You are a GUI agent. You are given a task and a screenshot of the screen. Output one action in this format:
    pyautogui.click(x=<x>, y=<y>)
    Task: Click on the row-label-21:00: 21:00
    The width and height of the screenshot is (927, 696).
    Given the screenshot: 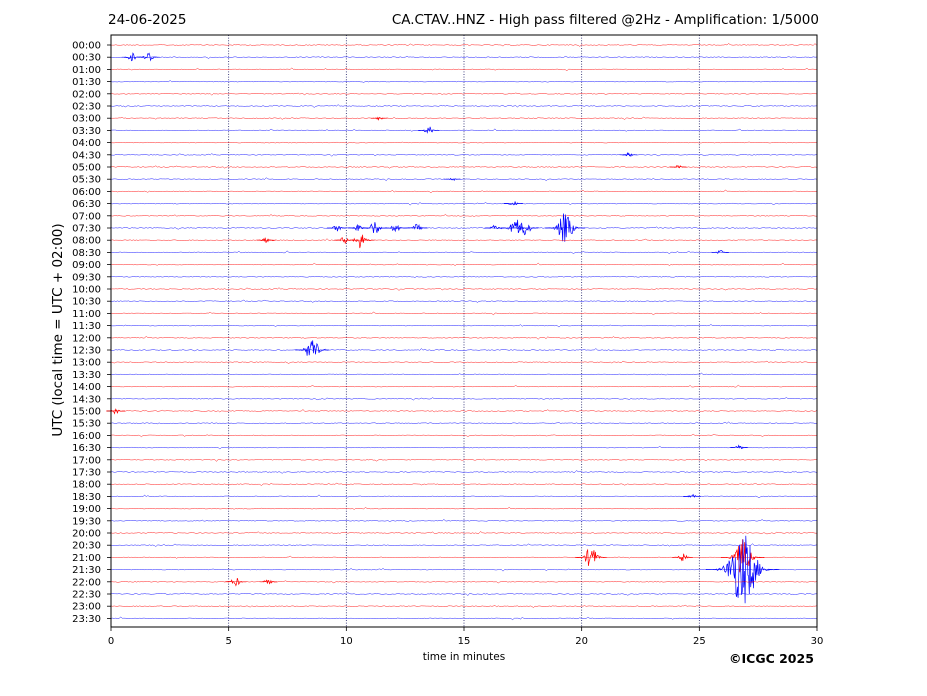 What is the action you would take?
    pyautogui.click(x=86, y=558)
    